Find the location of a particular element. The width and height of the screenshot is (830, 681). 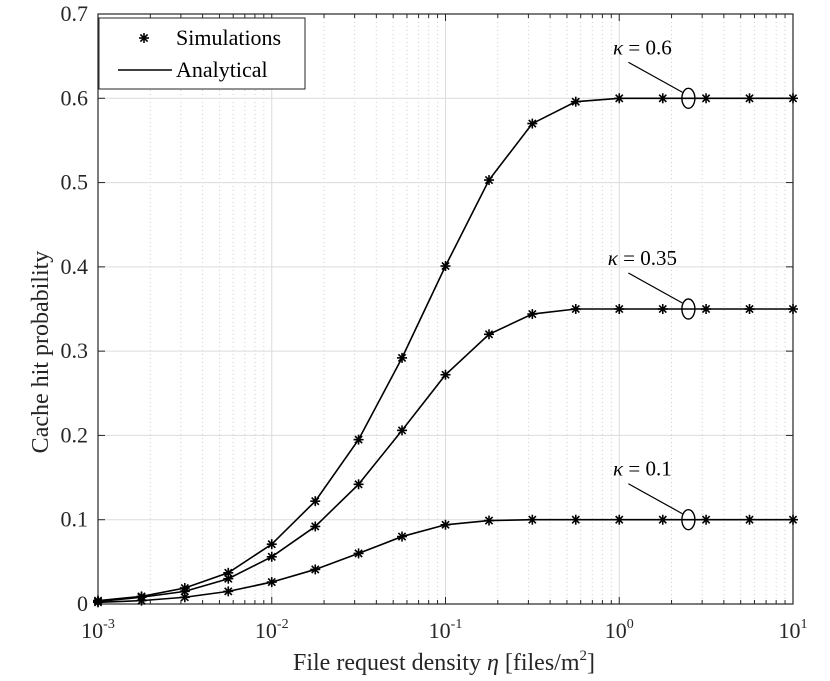

x-tick-labels: 10⁻³ 10⁻² 10⁻¹ 10⁰ 10¹ is located at coordinates (444, 630).